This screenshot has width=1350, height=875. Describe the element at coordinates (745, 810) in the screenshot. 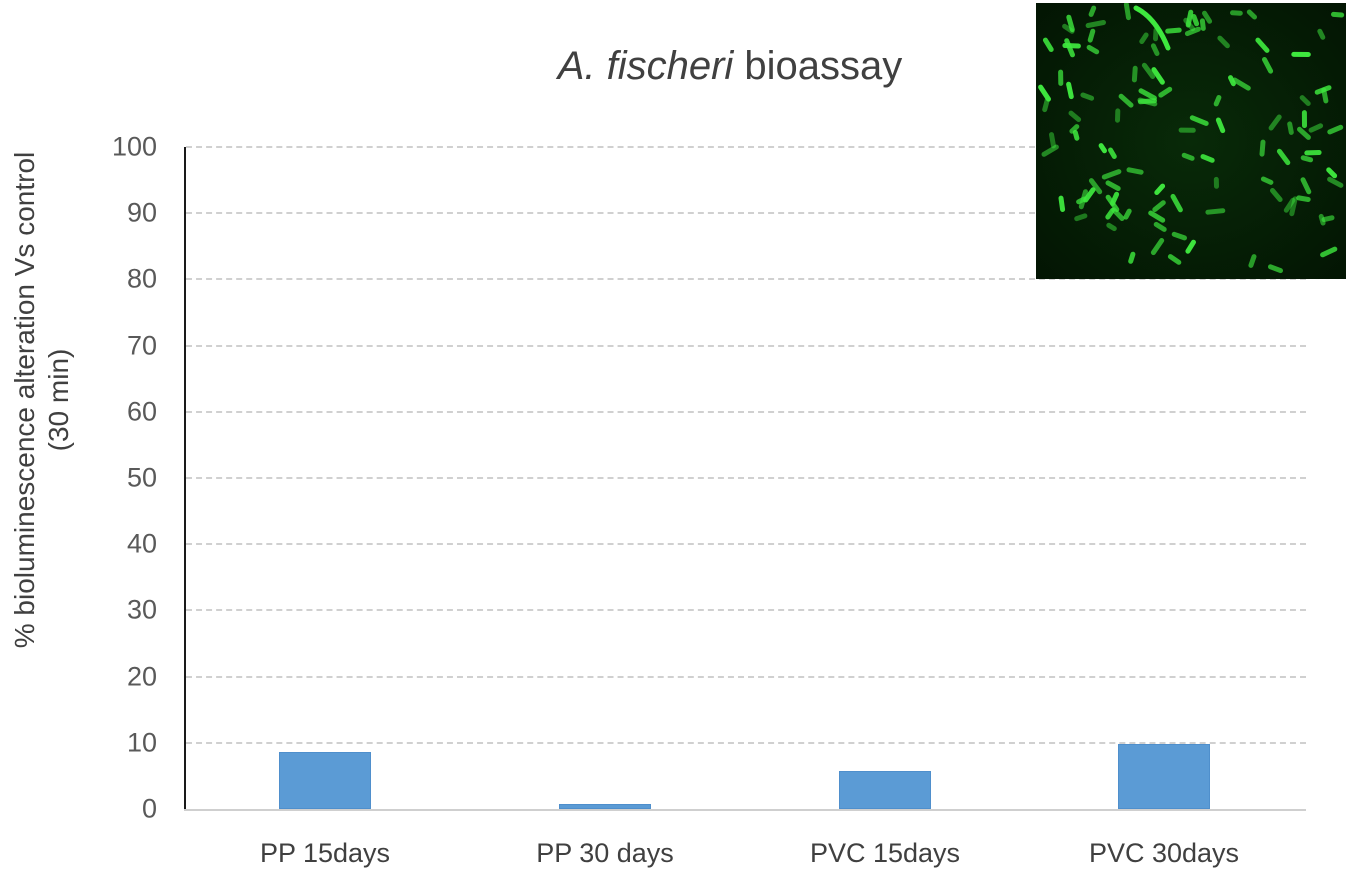

I see `x-axis-line` at that location.